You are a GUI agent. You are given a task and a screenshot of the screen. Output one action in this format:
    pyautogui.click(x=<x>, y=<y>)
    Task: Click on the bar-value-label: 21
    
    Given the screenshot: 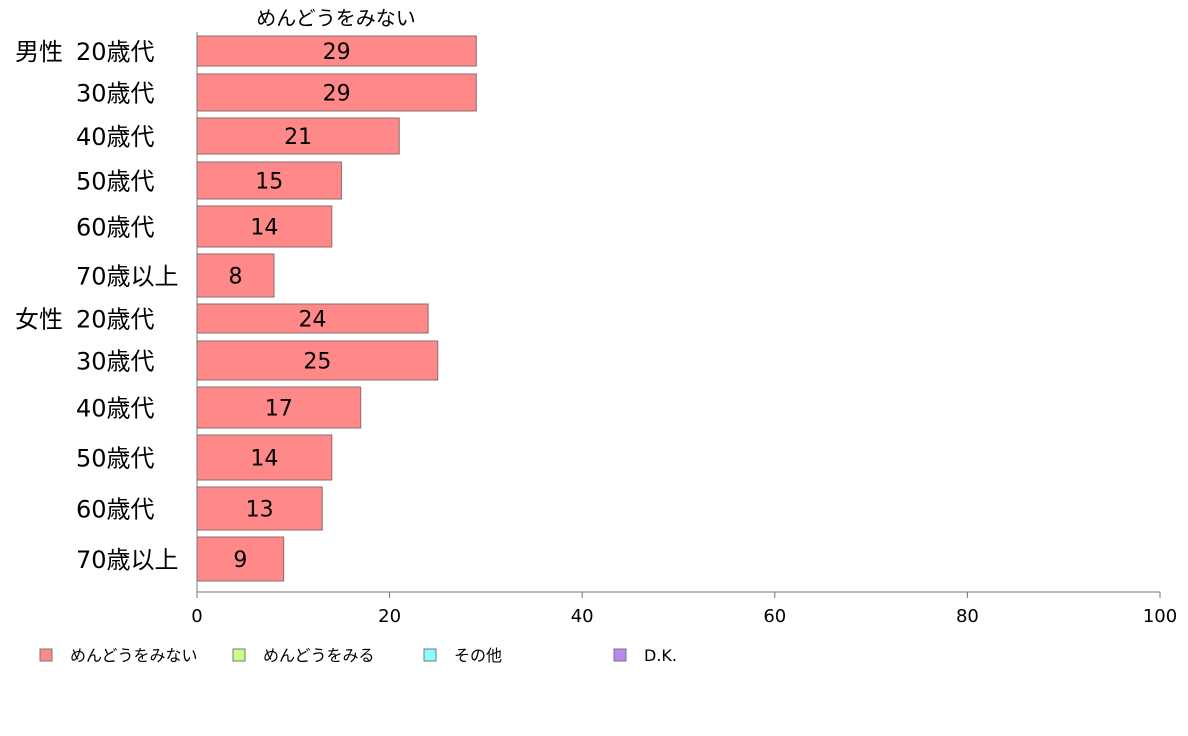 What is the action you would take?
    pyautogui.click(x=298, y=137)
    